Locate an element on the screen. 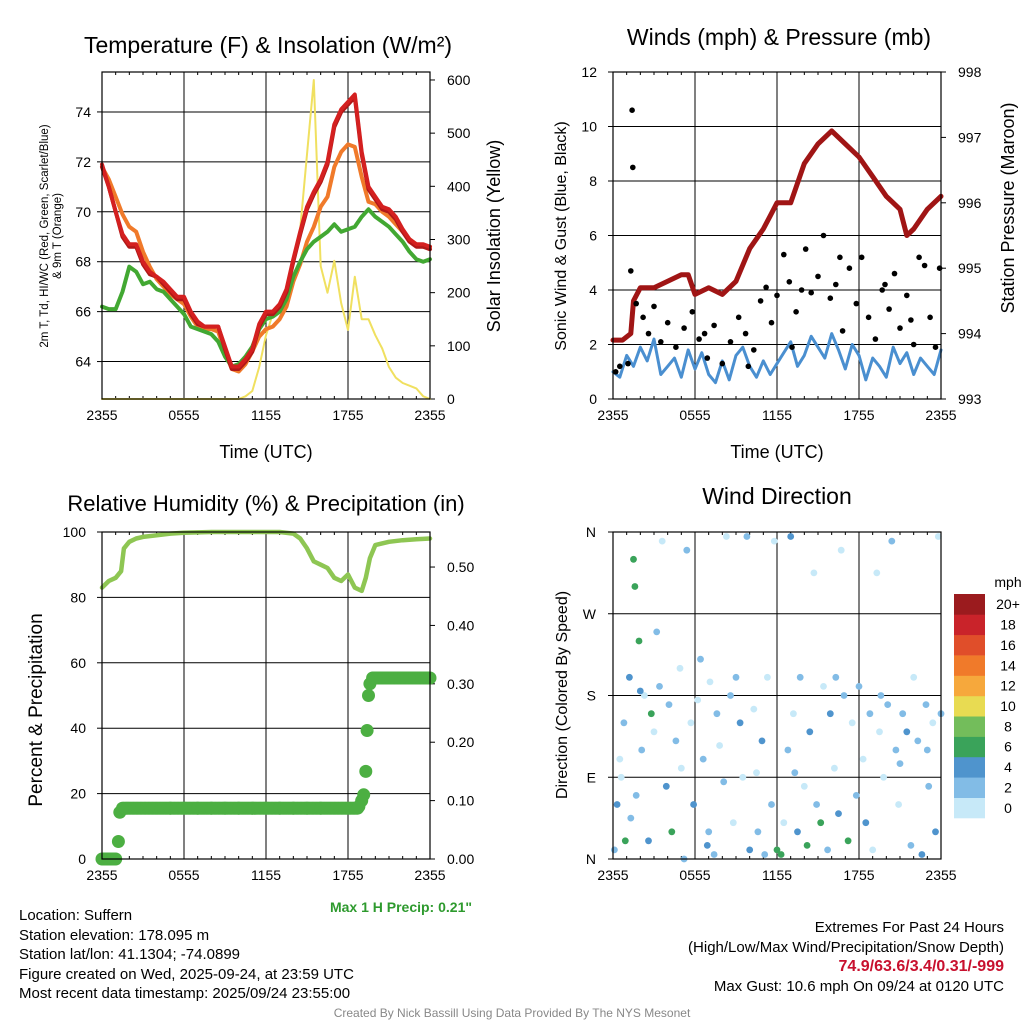 The width and height of the screenshot is (1024, 1024). temp-y2tick-label: 300 is located at coordinates (459, 239).